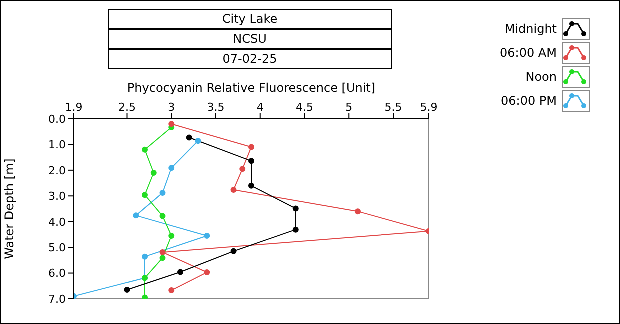 Image resolution: width=620 pixels, height=324 pixels. I want to click on y-tick-label: 6.0, so click(57, 273).